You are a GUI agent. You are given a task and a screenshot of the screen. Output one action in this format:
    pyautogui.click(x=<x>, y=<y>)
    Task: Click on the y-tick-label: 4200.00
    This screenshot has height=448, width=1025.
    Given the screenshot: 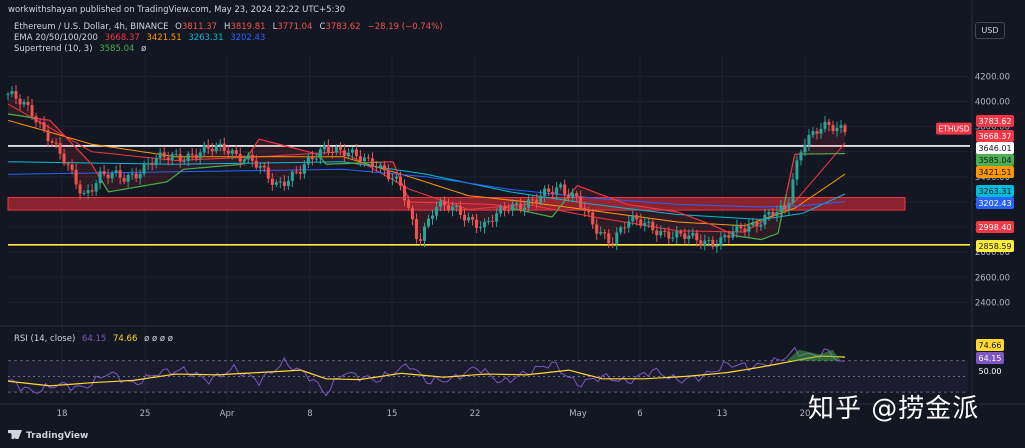 What is the action you would take?
    pyautogui.click(x=992, y=77)
    